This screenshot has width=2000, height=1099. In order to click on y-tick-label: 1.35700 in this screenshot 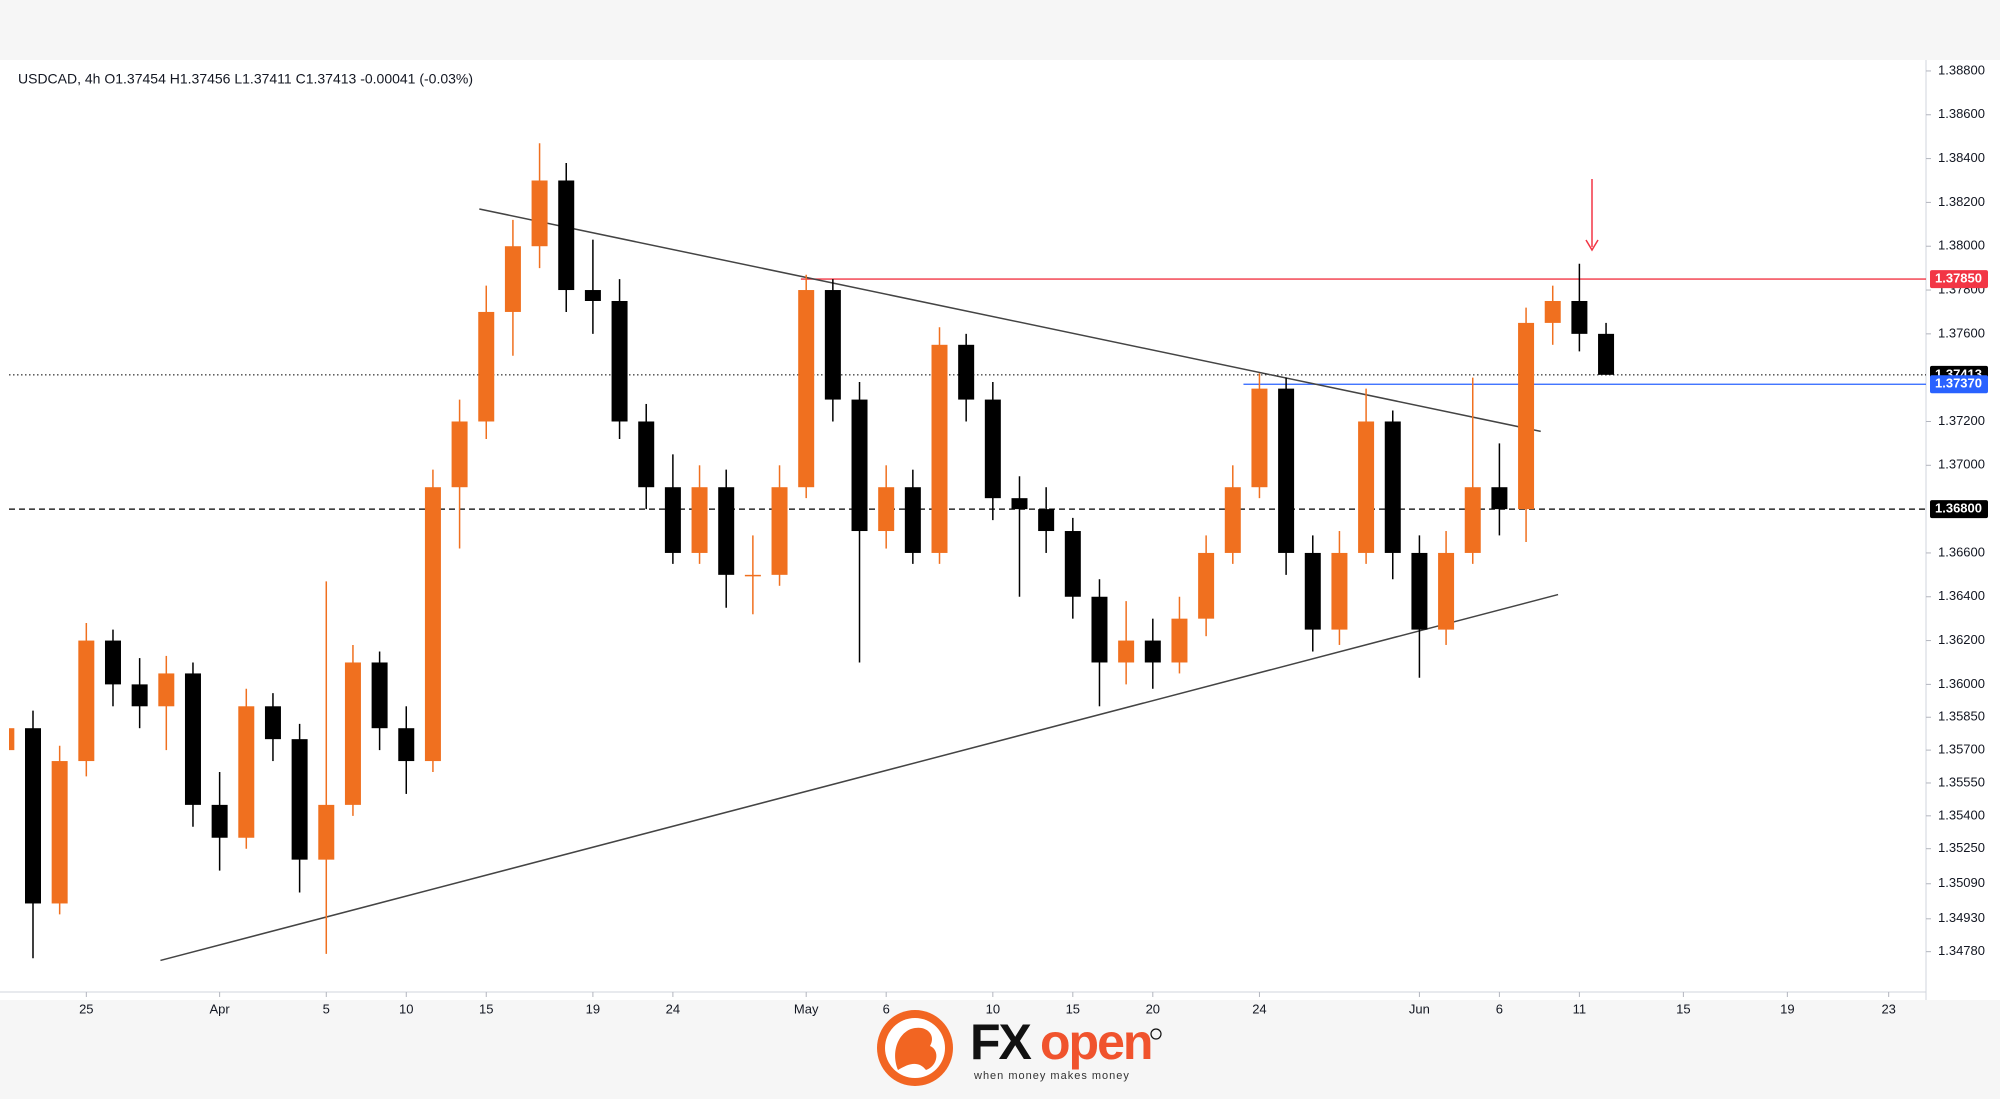, I will do `click(1961, 749)`.